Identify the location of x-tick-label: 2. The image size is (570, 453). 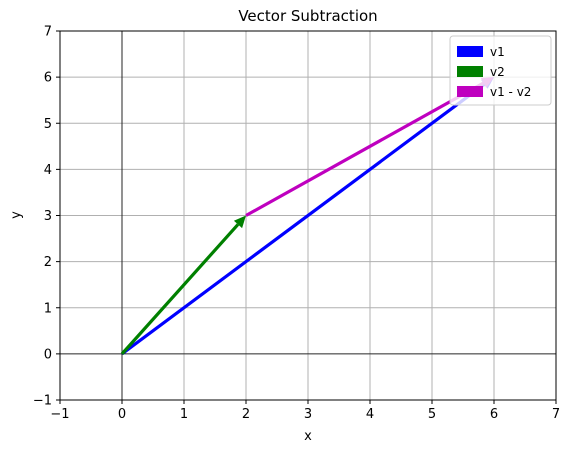
(246, 414).